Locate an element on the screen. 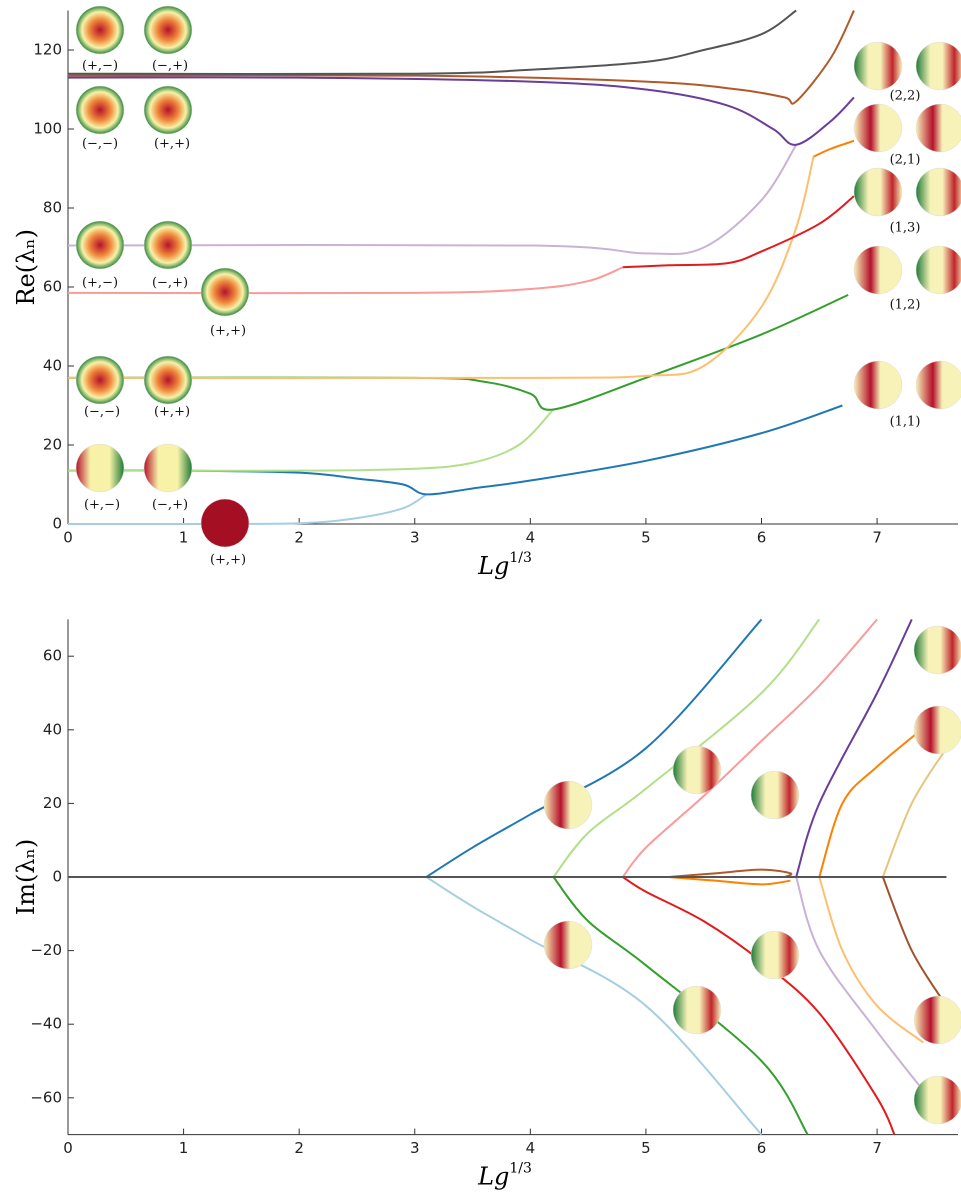 The image size is (961, 1200). x-axis-label: Lg1/3 is located at coordinates (504, 565).